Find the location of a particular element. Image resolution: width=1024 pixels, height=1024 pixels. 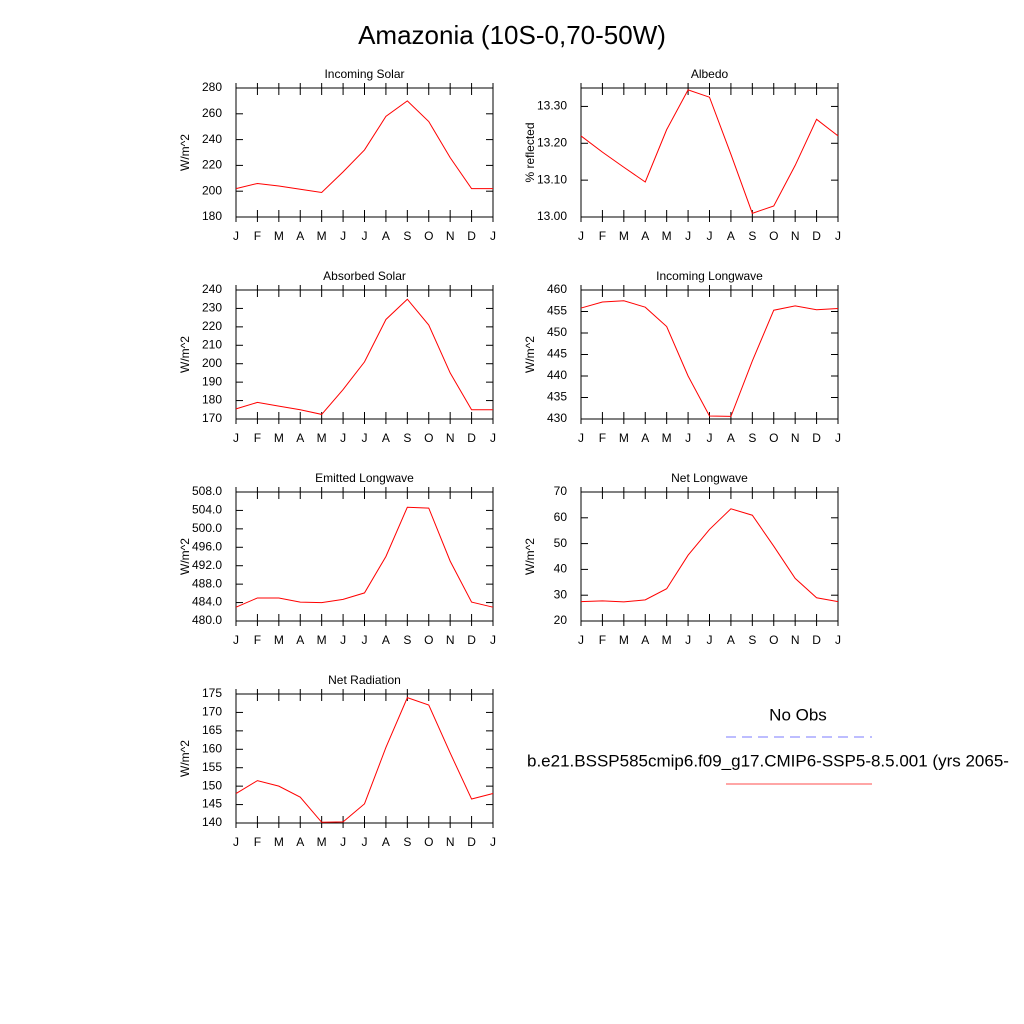

y-tick-label: 445 is located at coordinates (557, 354).